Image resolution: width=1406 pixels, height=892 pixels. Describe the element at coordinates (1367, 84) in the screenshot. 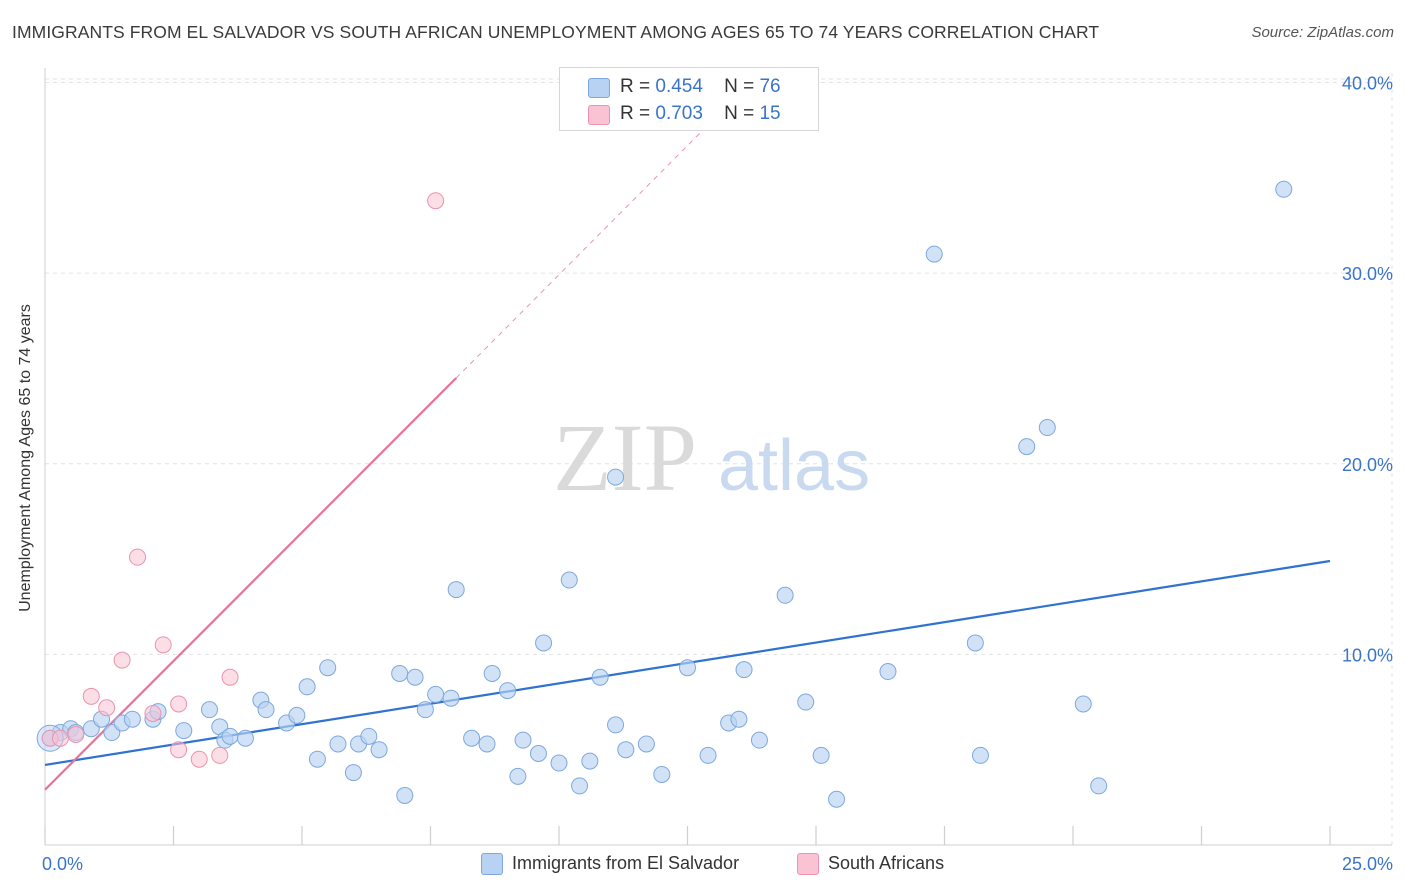

I see `y-tick-label: 40.0%` at that location.